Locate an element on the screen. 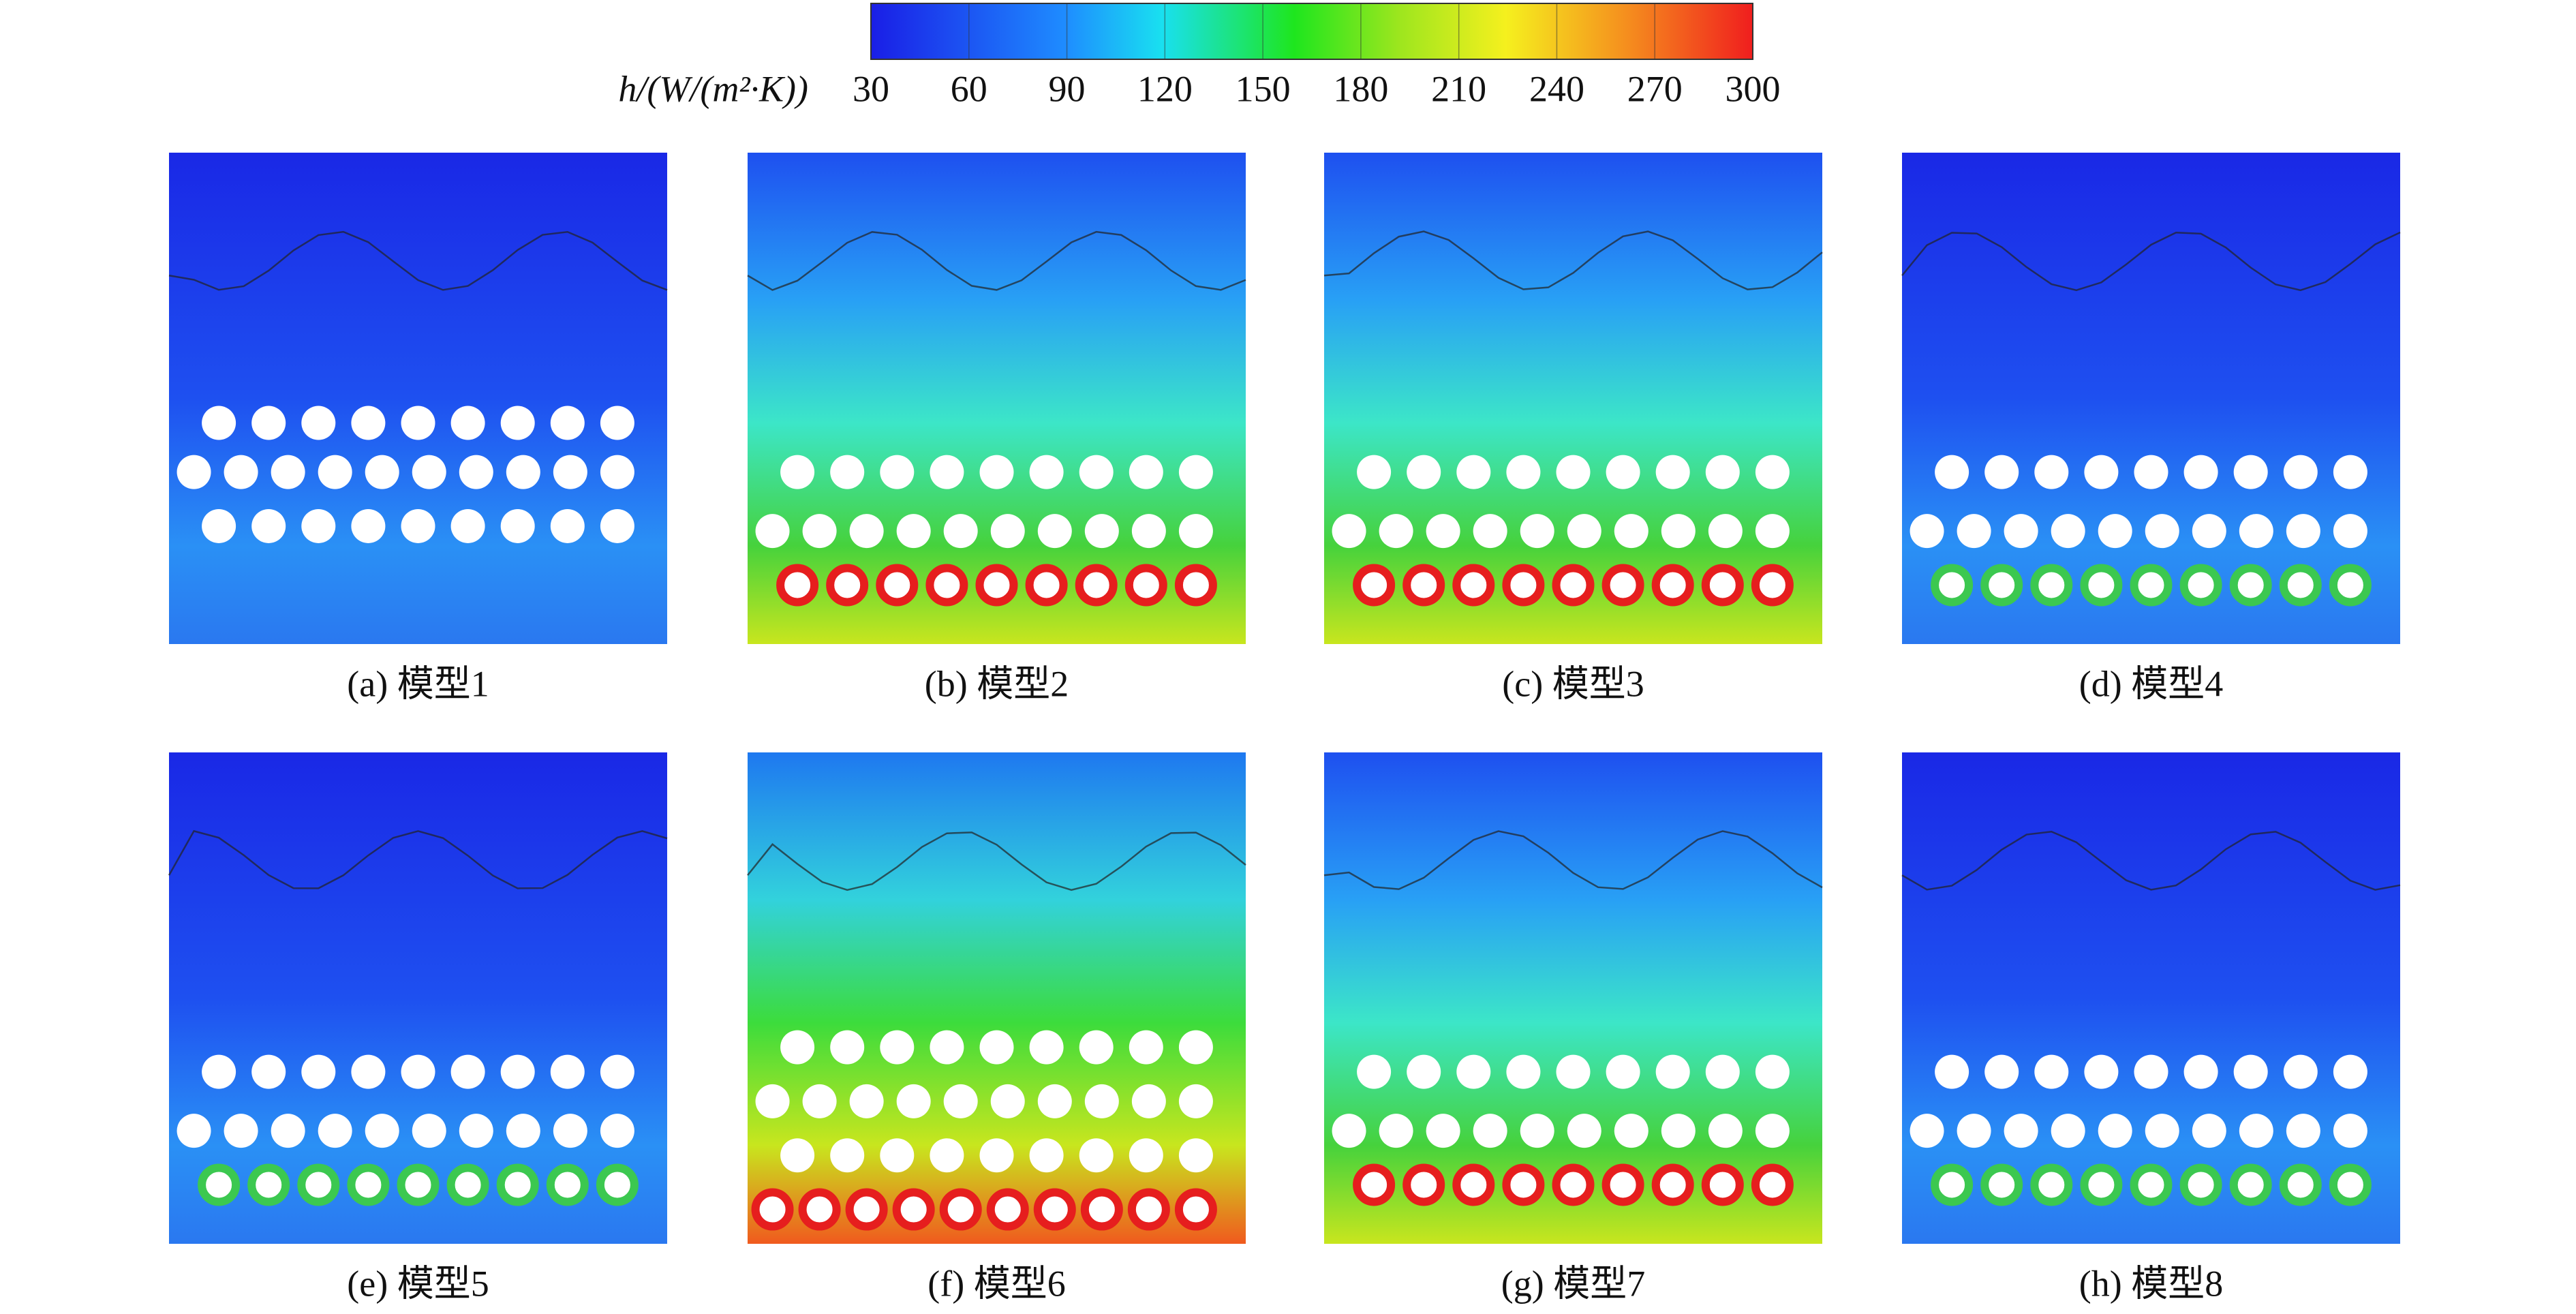 This screenshot has width=2576, height=1314. colorbar-tick-label: 210 is located at coordinates (1458, 88).